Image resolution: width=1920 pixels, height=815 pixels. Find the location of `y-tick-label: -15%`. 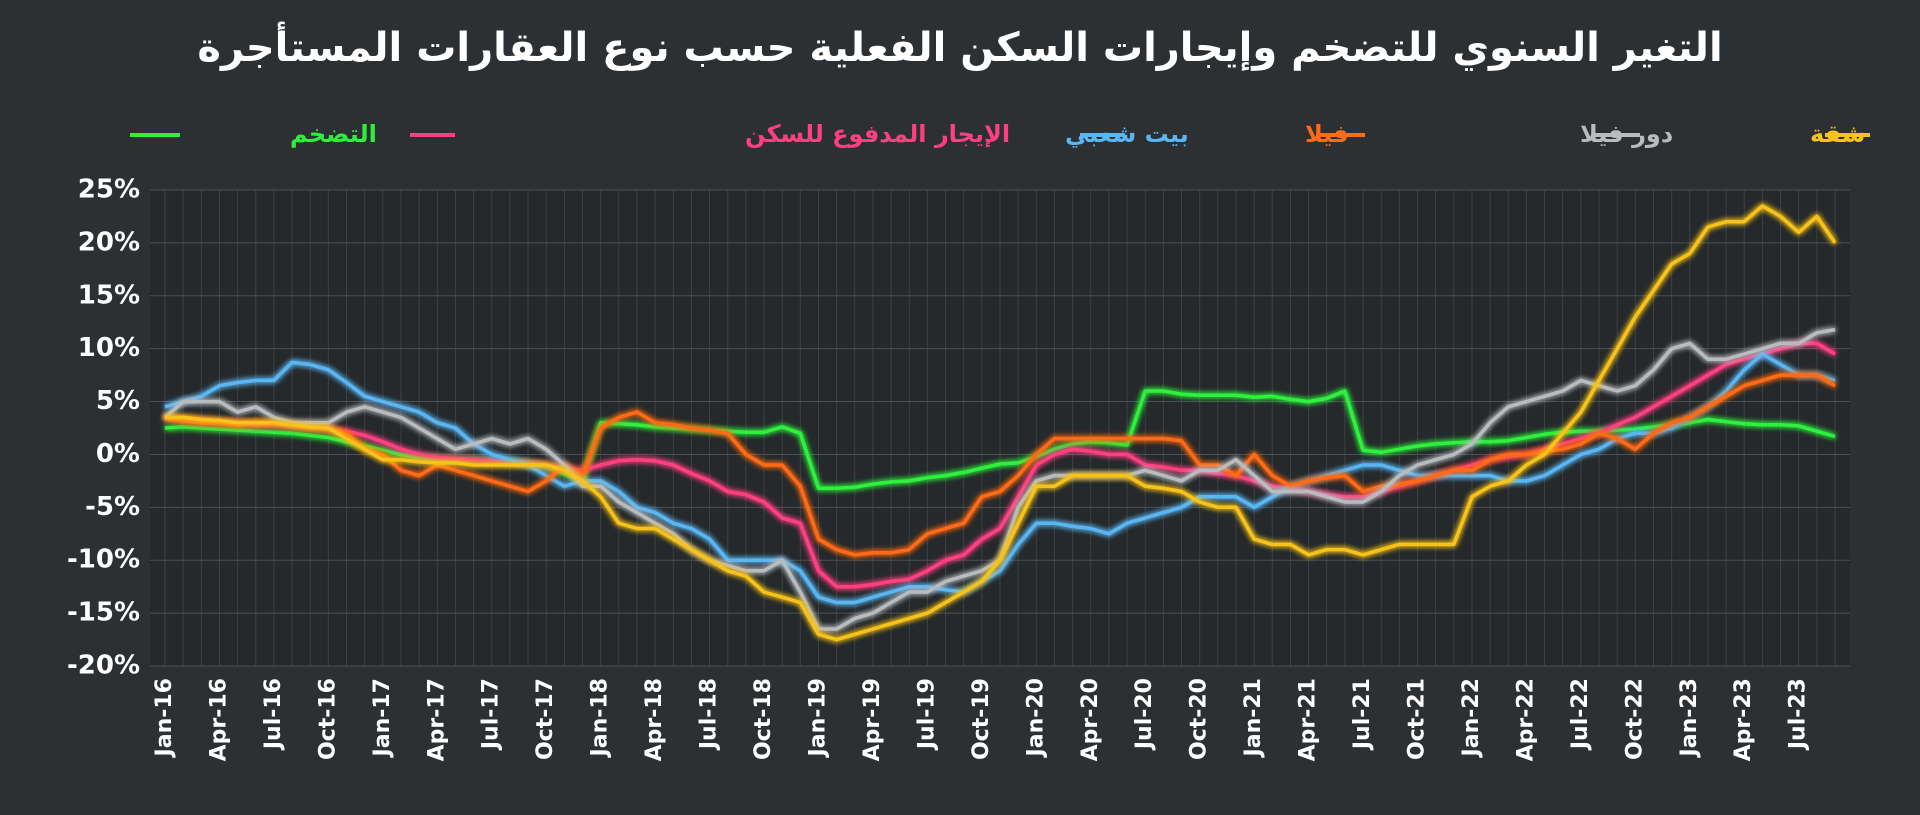

y-tick-label: -15% is located at coordinates (103, 613).